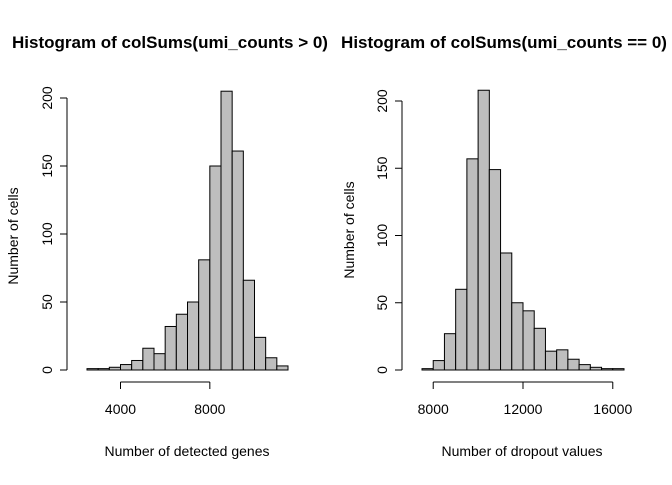  Describe the element at coordinates (523, 409) in the screenshot. I see `x-tick-label: 12000` at that location.